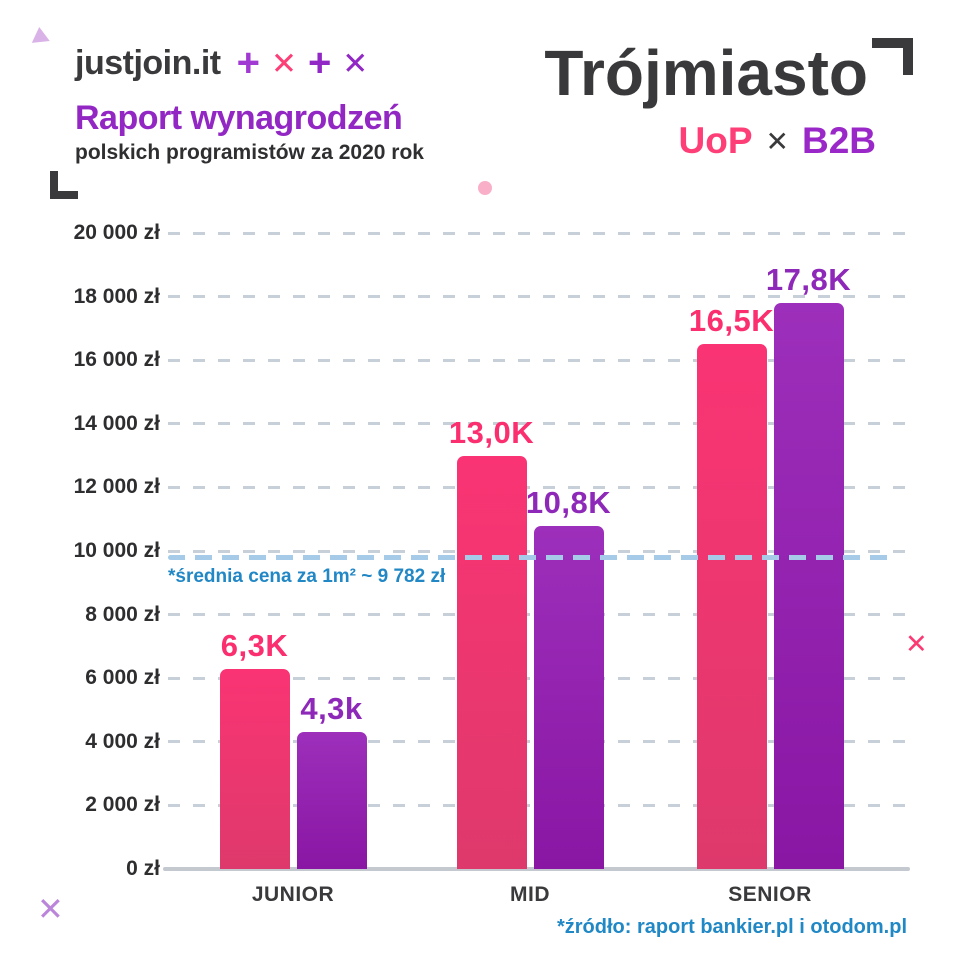  I want to click on bar-mid-uop, so click(491, 662).